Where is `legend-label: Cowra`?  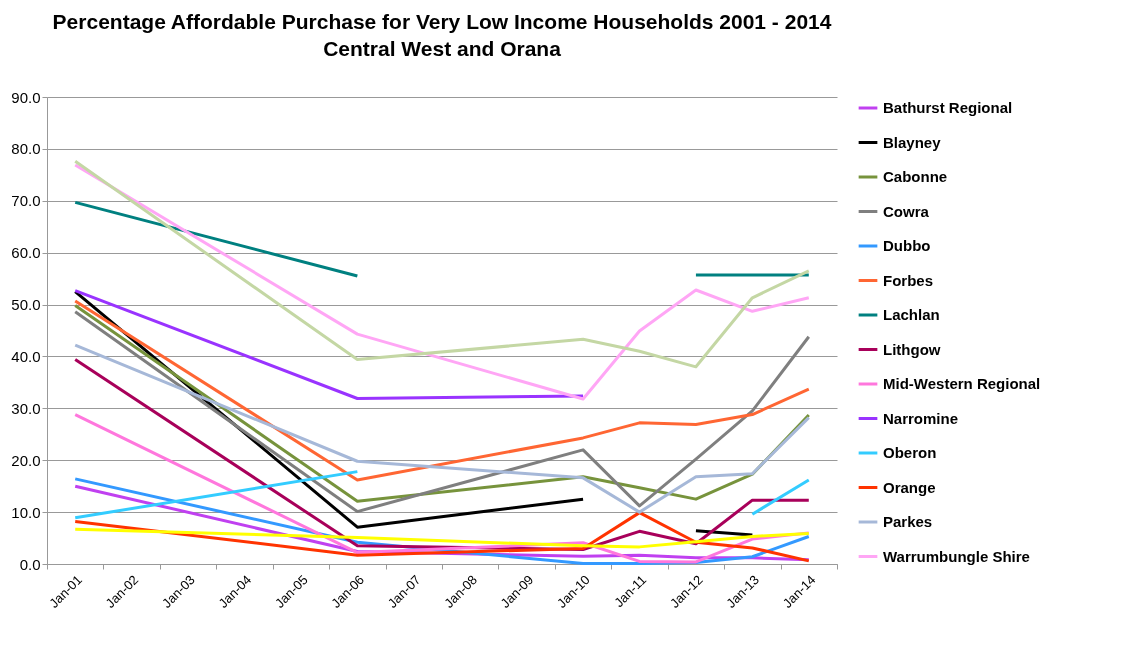
legend-label: Cowra is located at coordinates (906, 211).